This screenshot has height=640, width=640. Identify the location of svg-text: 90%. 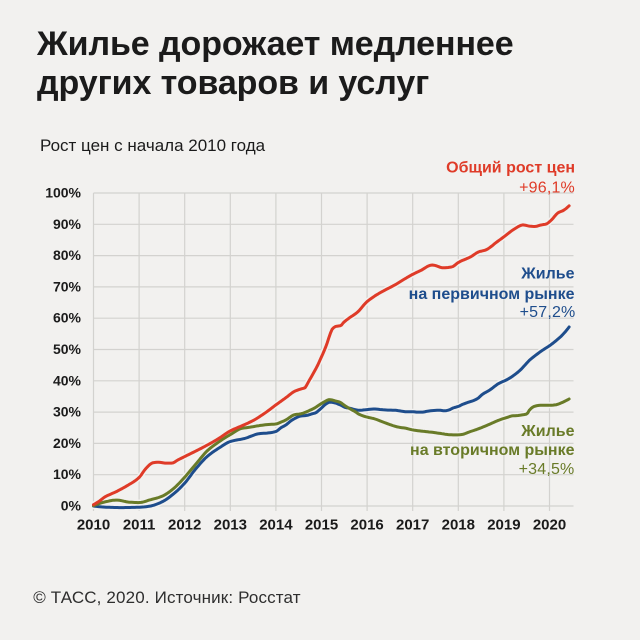
(67, 224).